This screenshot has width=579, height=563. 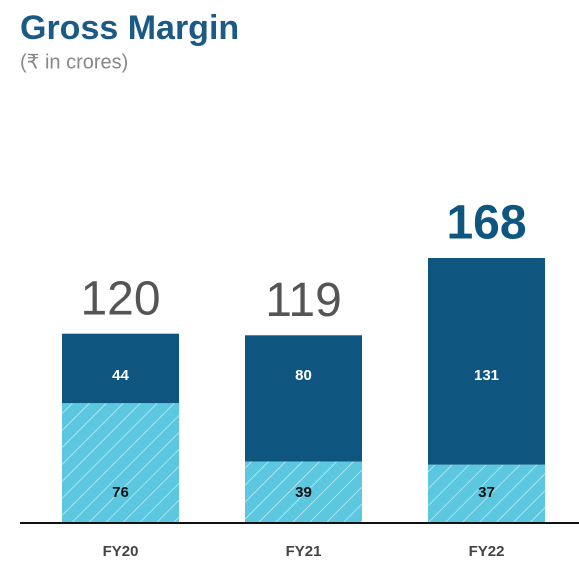 What do you see at coordinates (304, 551) in the screenshot?
I see `x-tick-label: FY21` at bounding box center [304, 551].